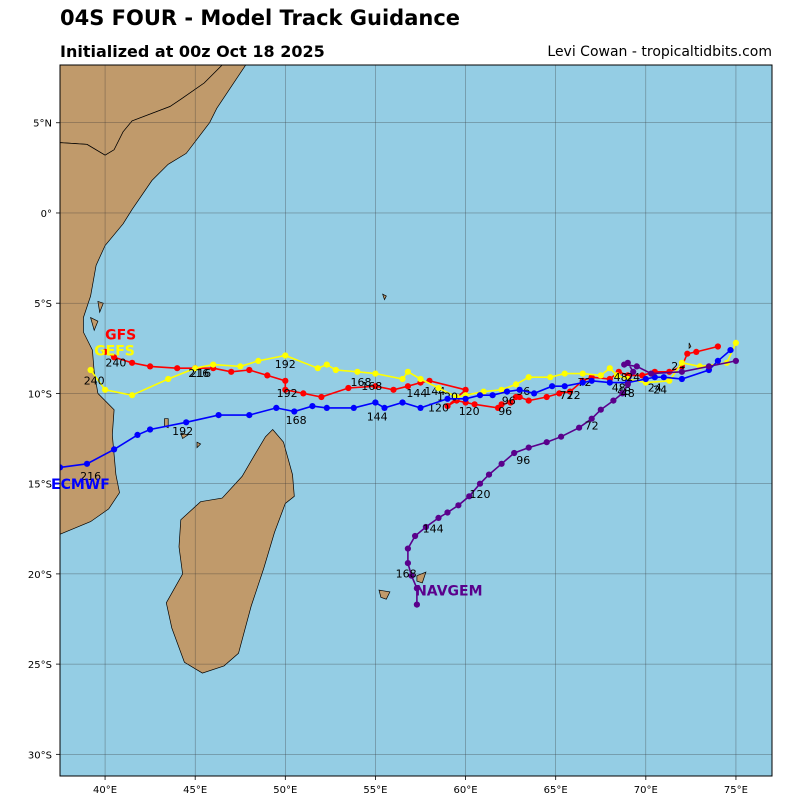 The width and height of the screenshot is (800, 800). What do you see at coordinates (46, 214) in the screenshot?
I see `lat-tick-label: 0°` at bounding box center [46, 214].